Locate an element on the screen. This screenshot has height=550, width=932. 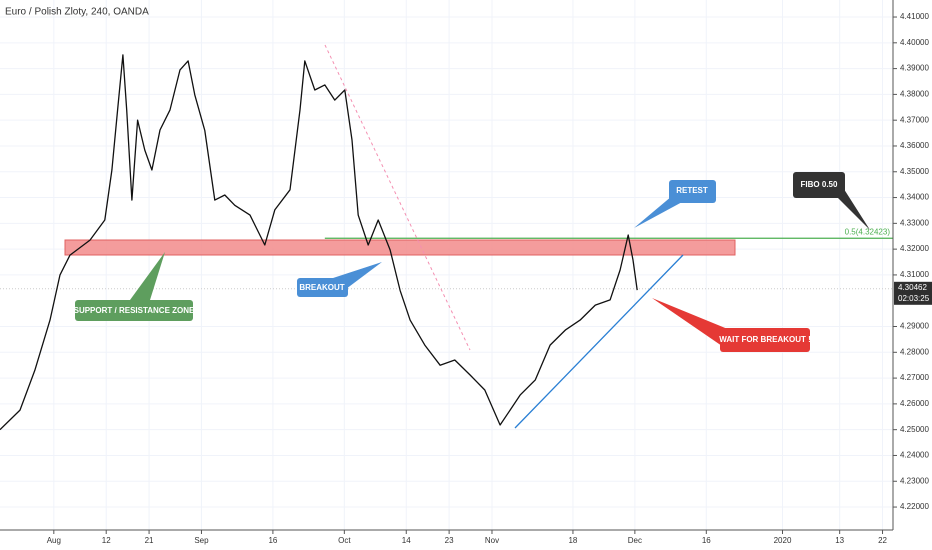
y-tick-label: 4.38000 is located at coordinates (914, 94).